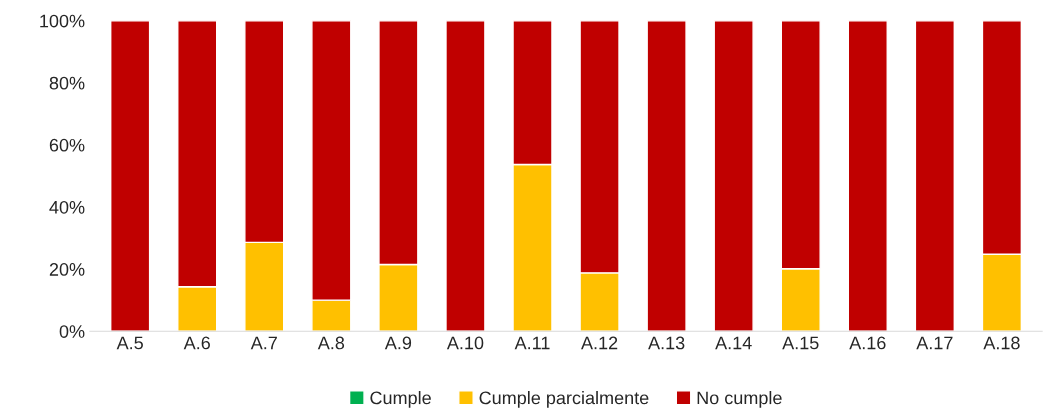  I want to click on x-tick-label: A.10, so click(465, 343).